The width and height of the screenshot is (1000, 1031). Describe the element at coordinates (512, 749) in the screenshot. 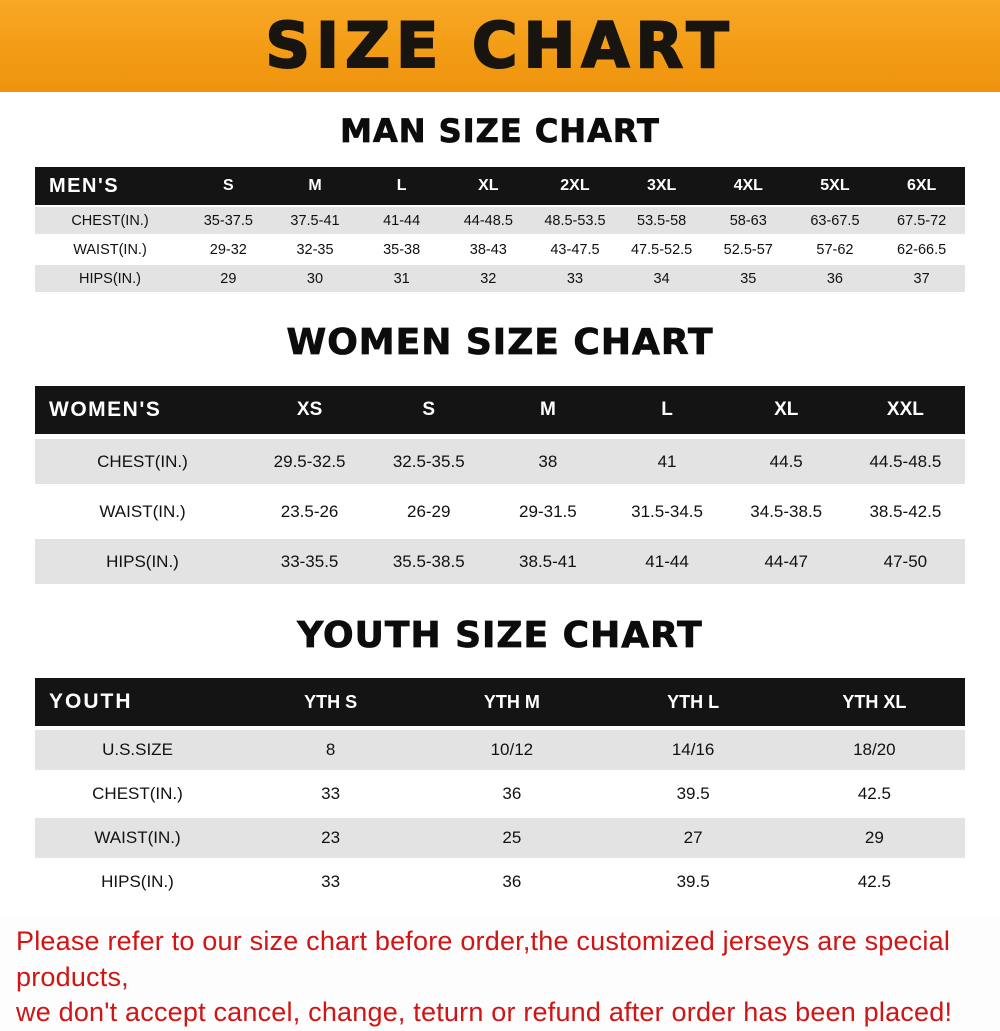

I see `size-value-cell: 10/12` at that location.